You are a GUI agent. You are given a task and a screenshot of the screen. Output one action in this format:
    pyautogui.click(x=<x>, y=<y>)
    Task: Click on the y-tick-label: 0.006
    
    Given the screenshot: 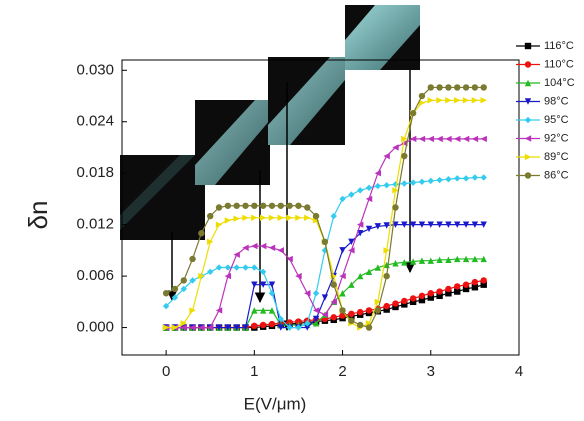 What is the action you would take?
    pyautogui.click(x=95, y=275)
    